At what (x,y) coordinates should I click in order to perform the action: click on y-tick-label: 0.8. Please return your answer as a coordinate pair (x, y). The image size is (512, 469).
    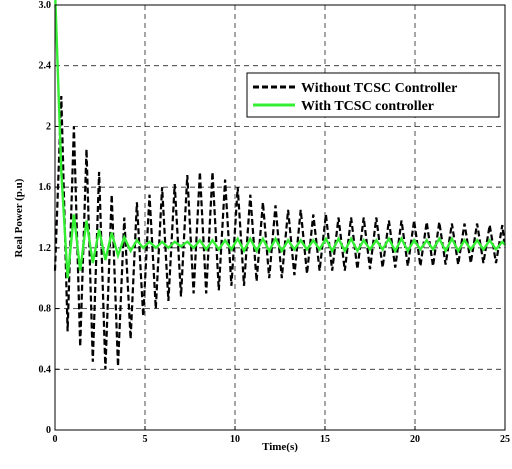
    Looking at the image, I should click on (45, 309).